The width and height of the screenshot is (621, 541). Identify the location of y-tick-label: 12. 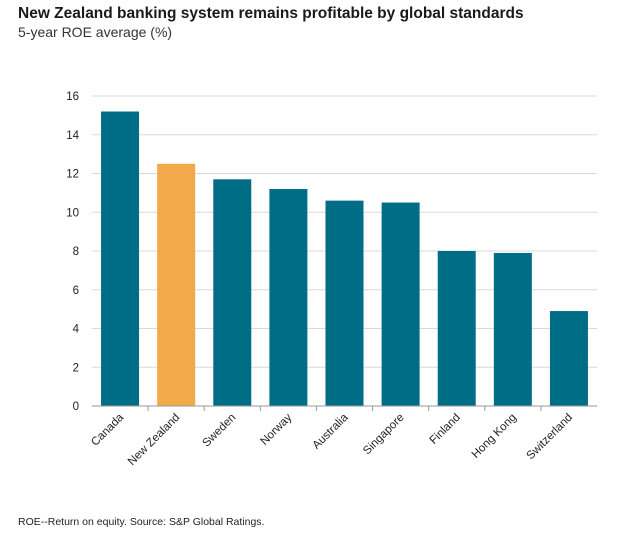
(72, 175).